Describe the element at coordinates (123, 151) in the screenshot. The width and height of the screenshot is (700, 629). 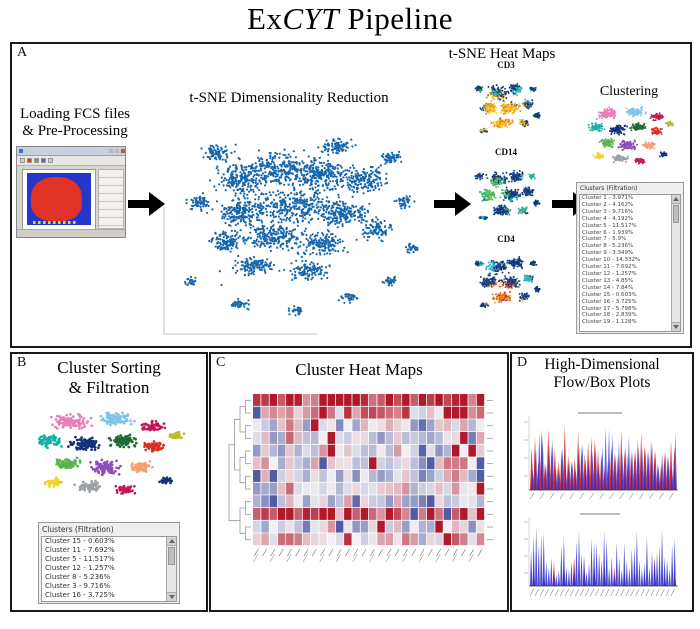
I see `gui-close-icon` at that location.